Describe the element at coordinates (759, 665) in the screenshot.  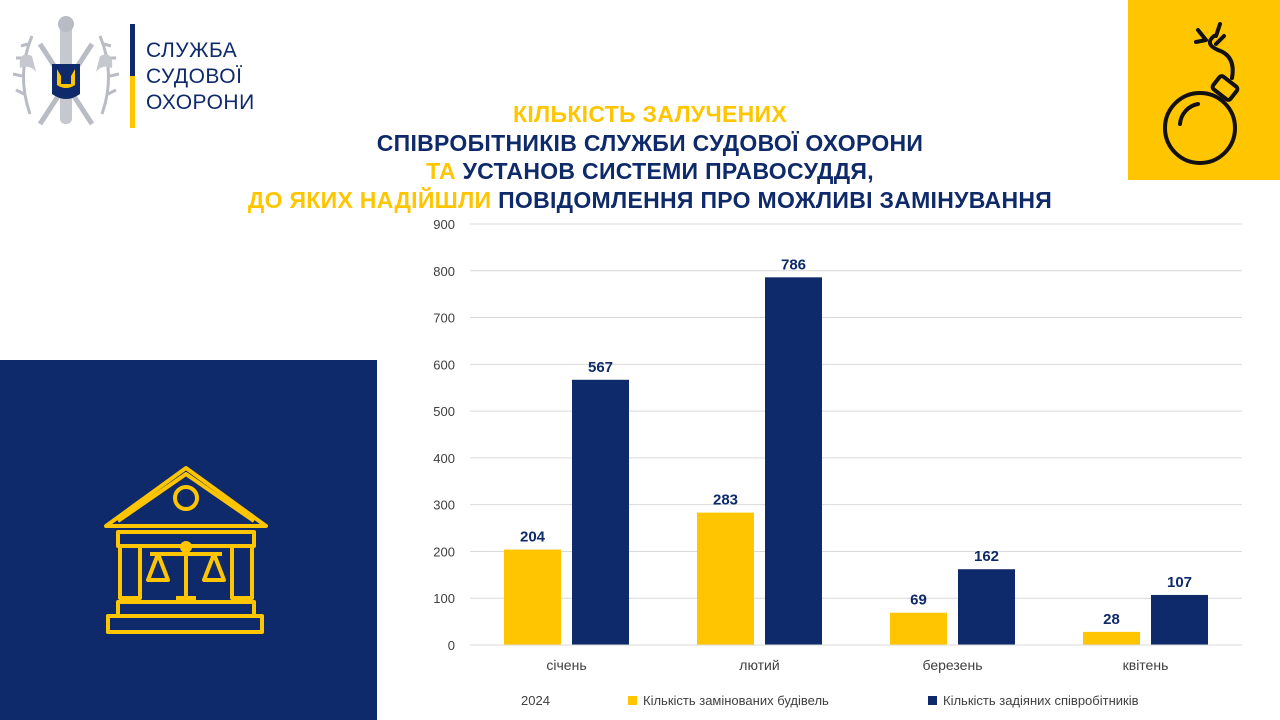
I see `x-tick-label: лютий` at that location.